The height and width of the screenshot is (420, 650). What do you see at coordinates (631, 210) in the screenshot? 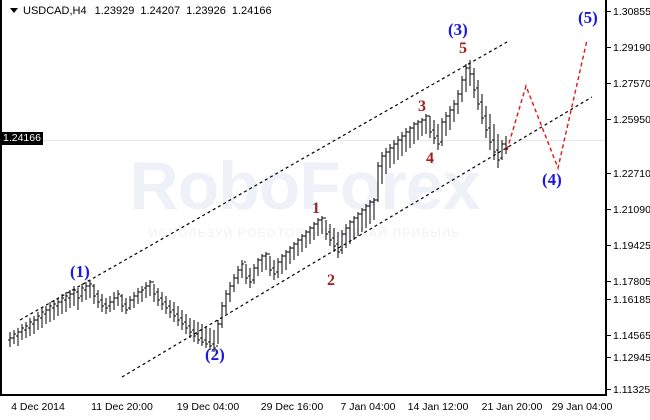
I see `price-axis-tick-label: 1.21090` at bounding box center [631, 210].